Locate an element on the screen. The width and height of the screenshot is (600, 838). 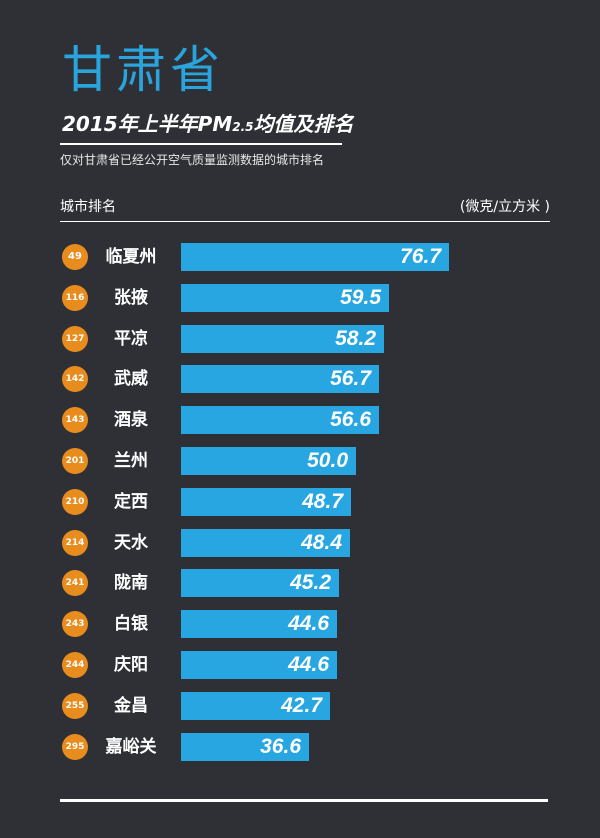
city-label: 酒泉 is located at coordinates (131, 420).